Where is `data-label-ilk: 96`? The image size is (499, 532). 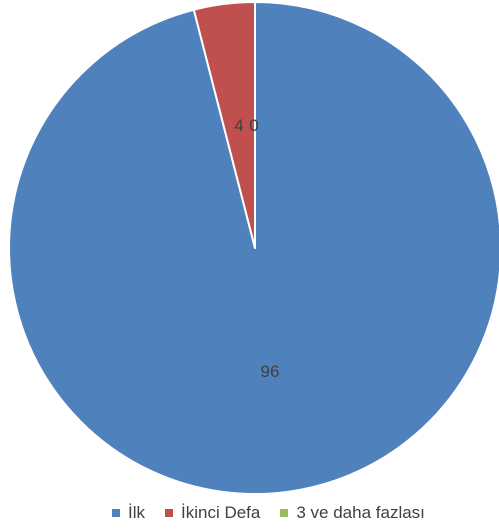
data-label-ilk: 96 is located at coordinates (270, 371).